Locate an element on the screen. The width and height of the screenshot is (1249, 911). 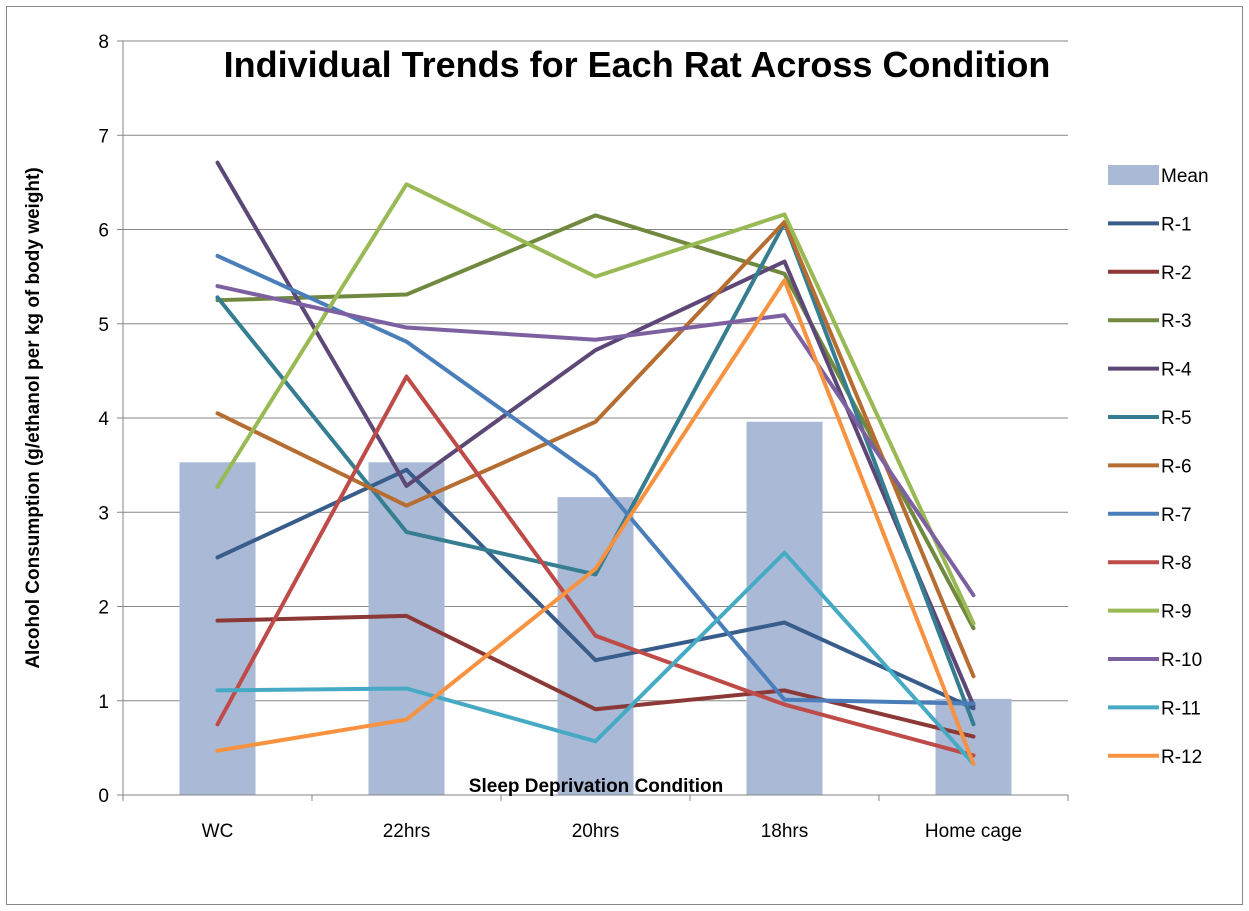
x-tick-label-22hrs: 22hrs is located at coordinates (407, 831).